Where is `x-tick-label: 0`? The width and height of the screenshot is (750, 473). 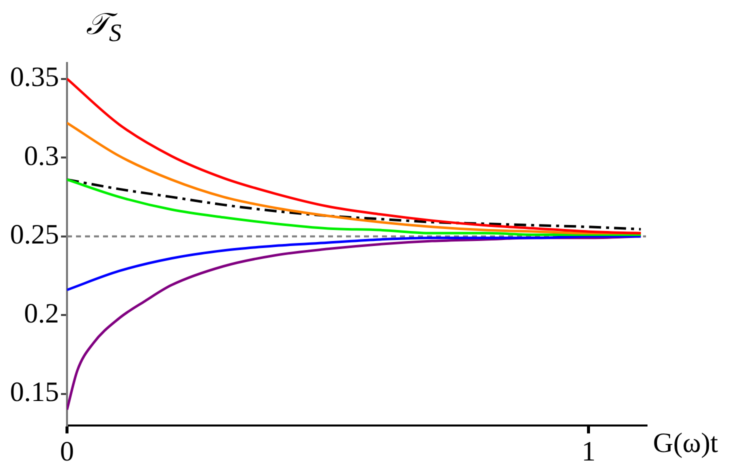
x-tick-label: 0 is located at coordinates (67, 452).